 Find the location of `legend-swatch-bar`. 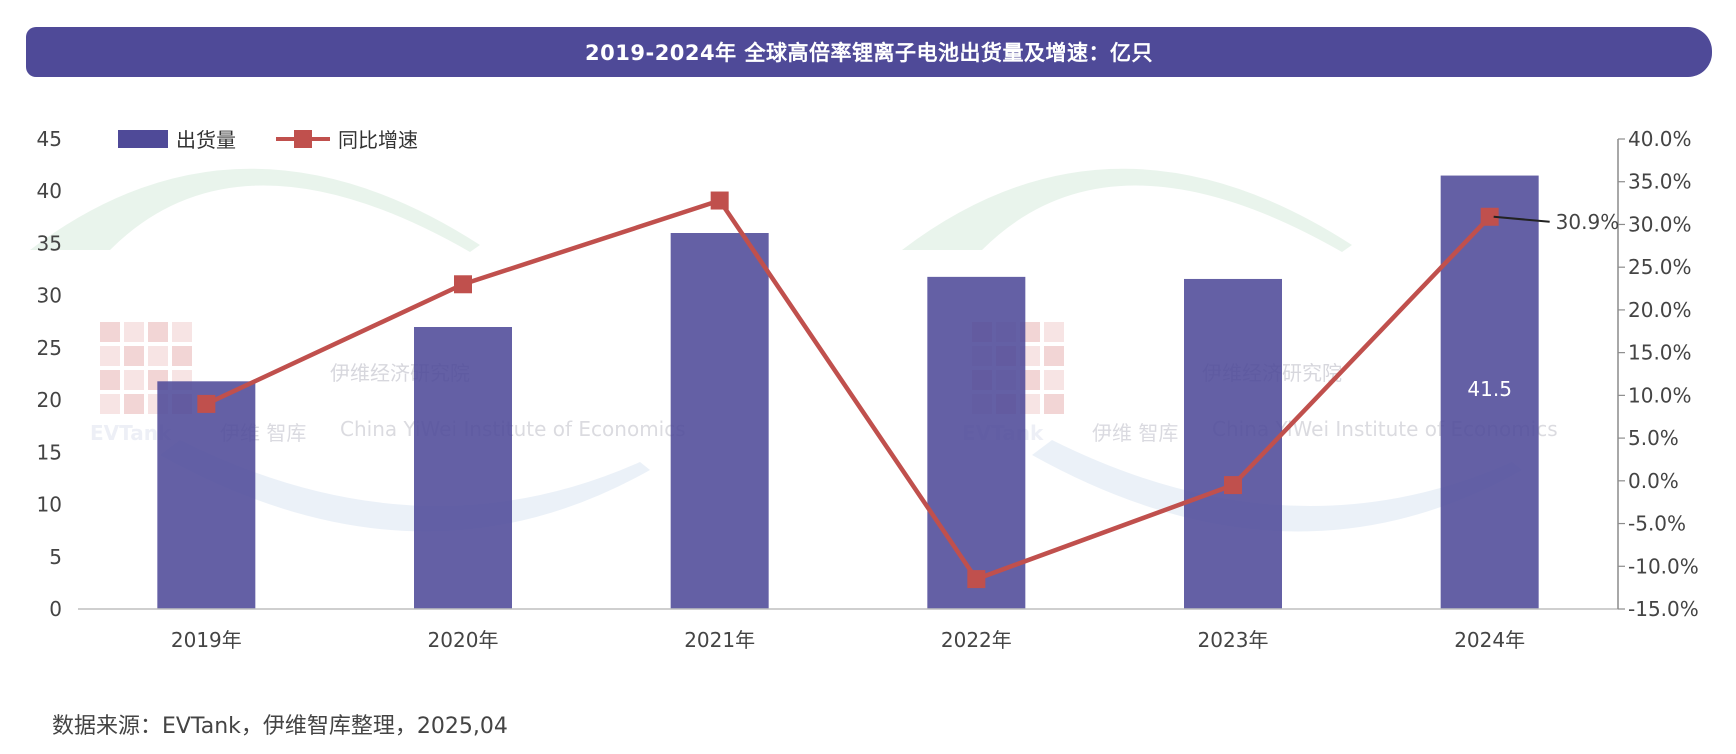

legend-swatch-bar is located at coordinates (143, 139).